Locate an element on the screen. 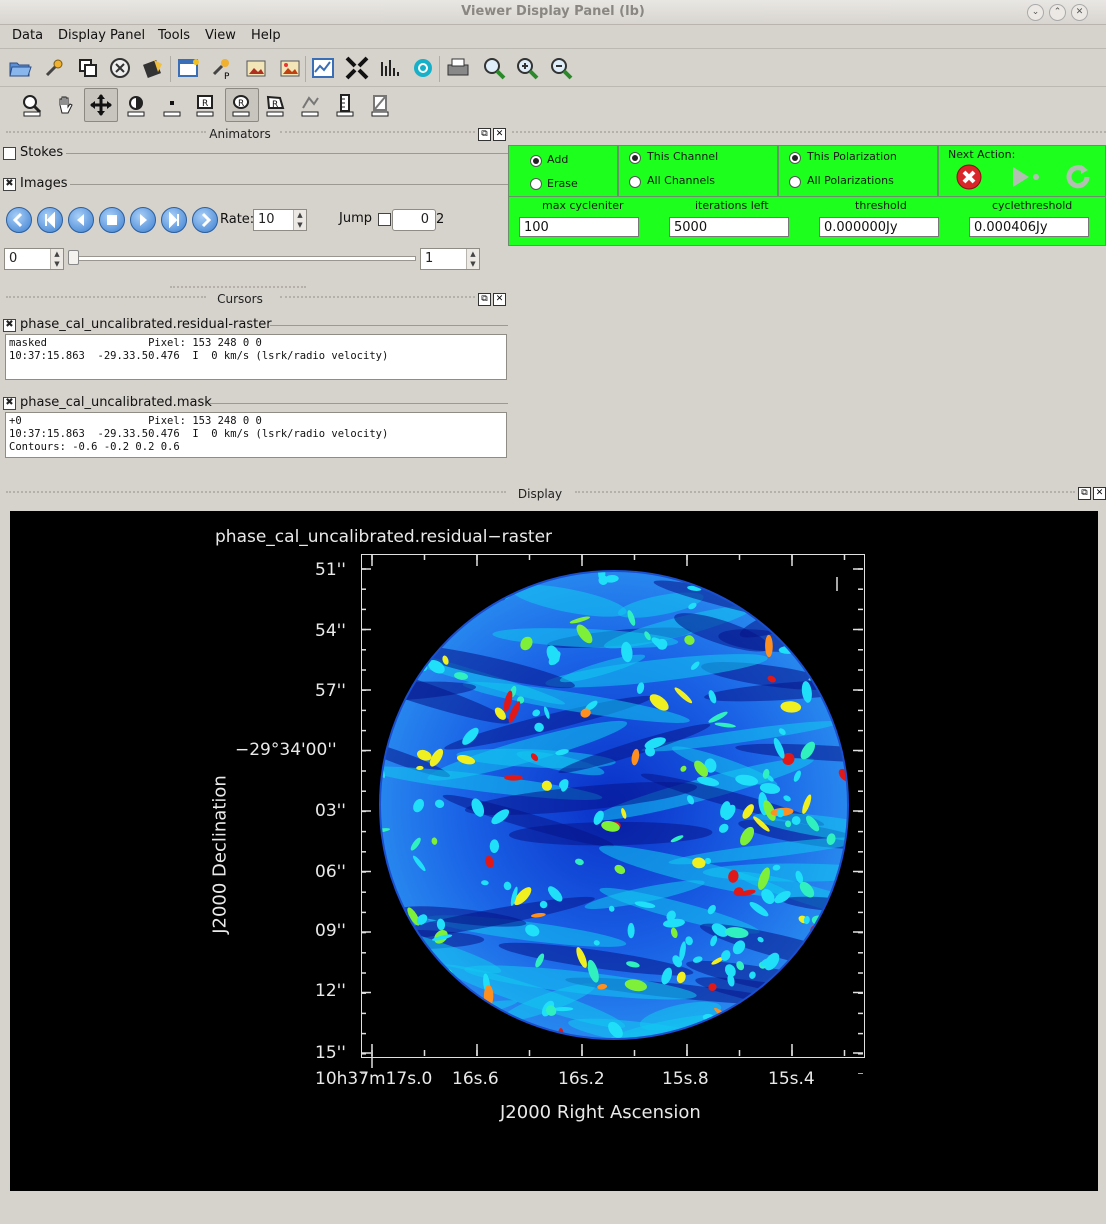 Image resolution: width=1106 pixels, height=1224 pixels. ruler-icon is located at coordinates (345, 105).